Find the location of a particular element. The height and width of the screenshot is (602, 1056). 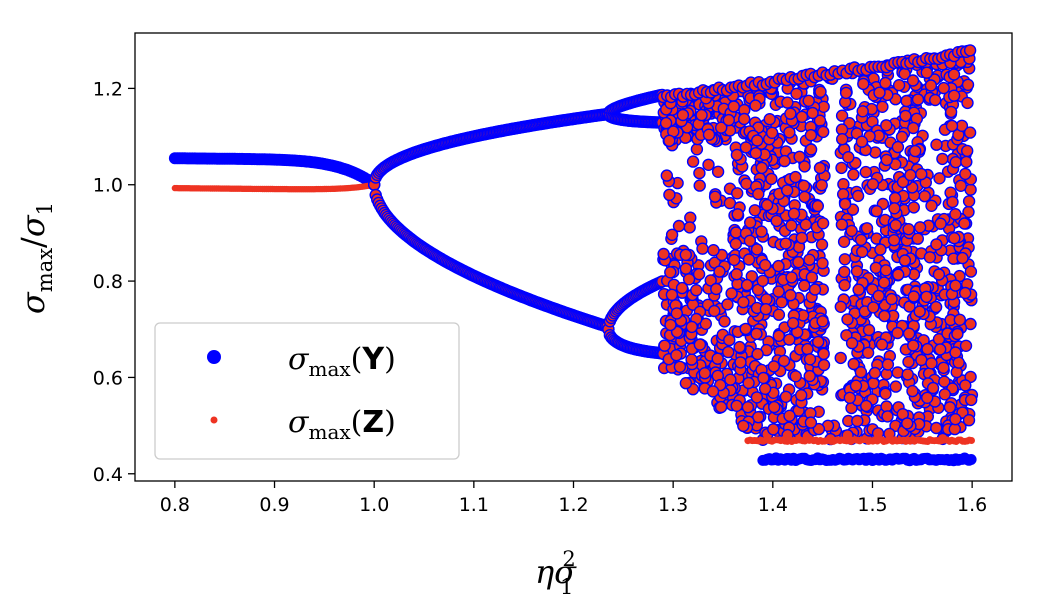

x-axis-label-main: ησ is located at coordinates (556, 572).